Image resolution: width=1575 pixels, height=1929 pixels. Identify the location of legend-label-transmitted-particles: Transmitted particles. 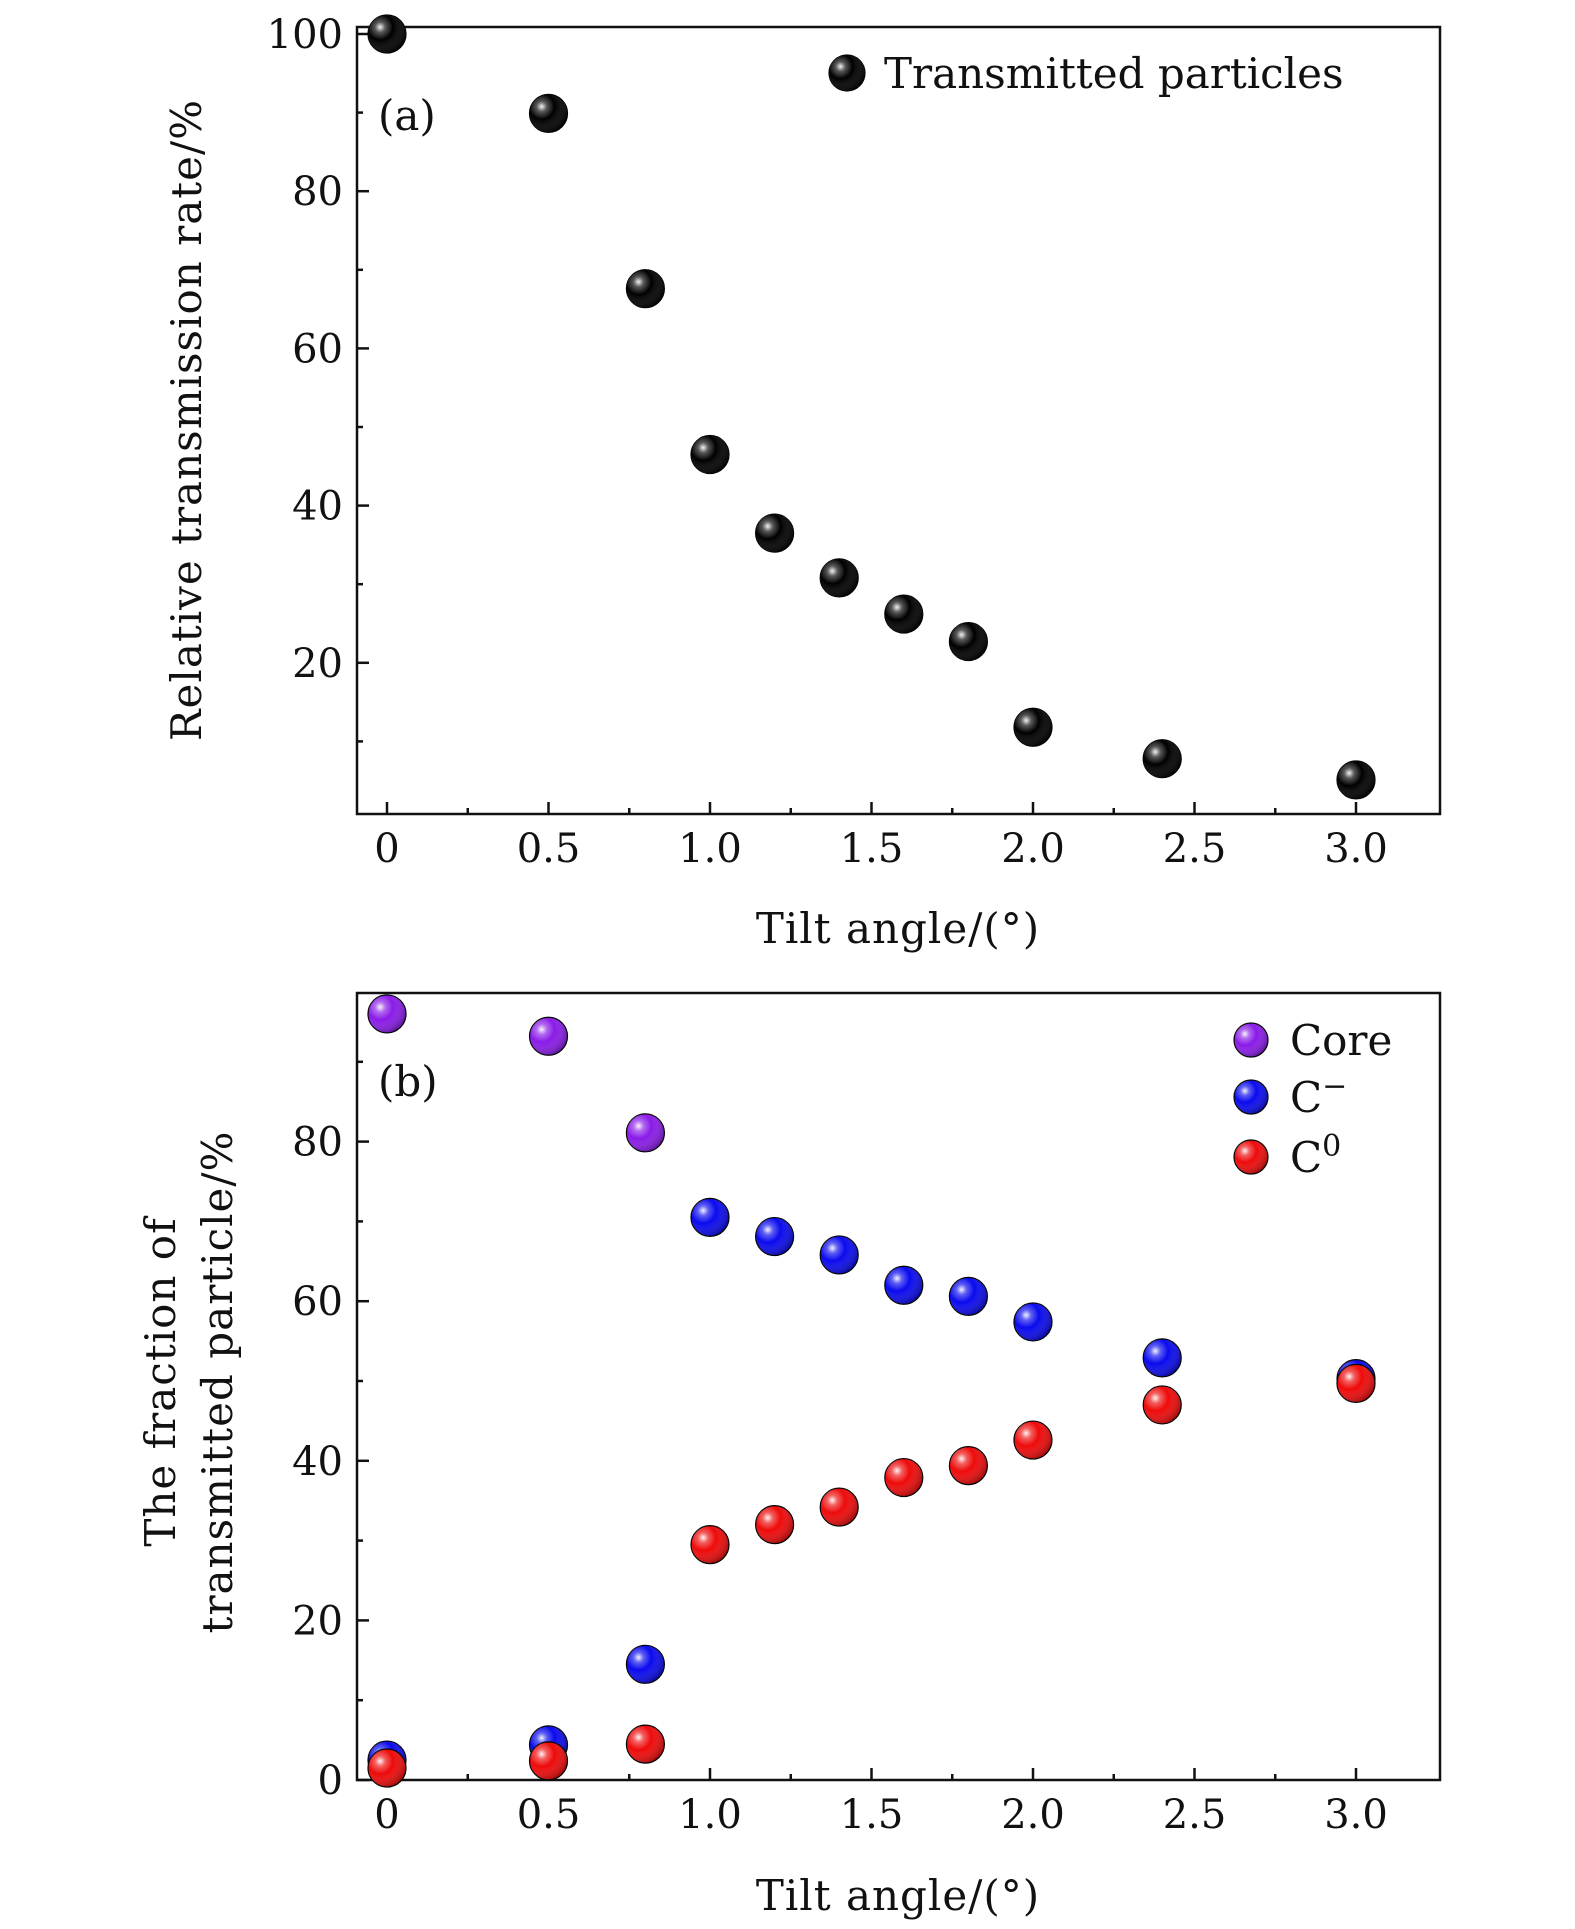
(1114, 73).